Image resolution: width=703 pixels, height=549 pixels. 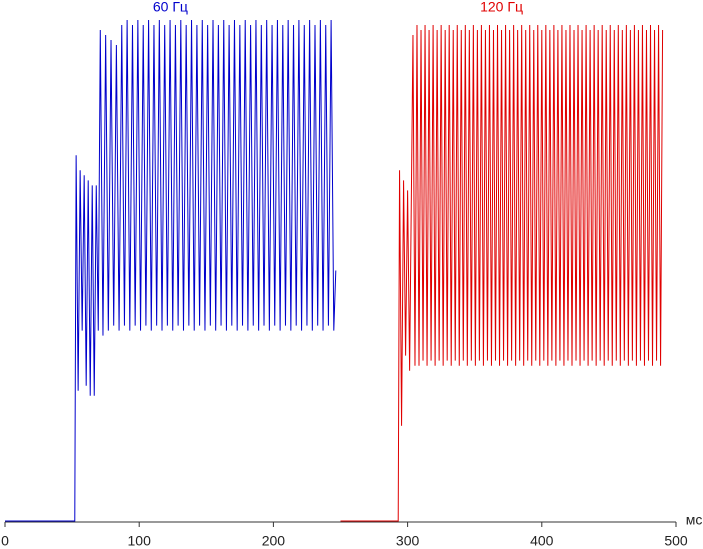 I want to click on x-tick-label: 200, so click(x=274, y=541).